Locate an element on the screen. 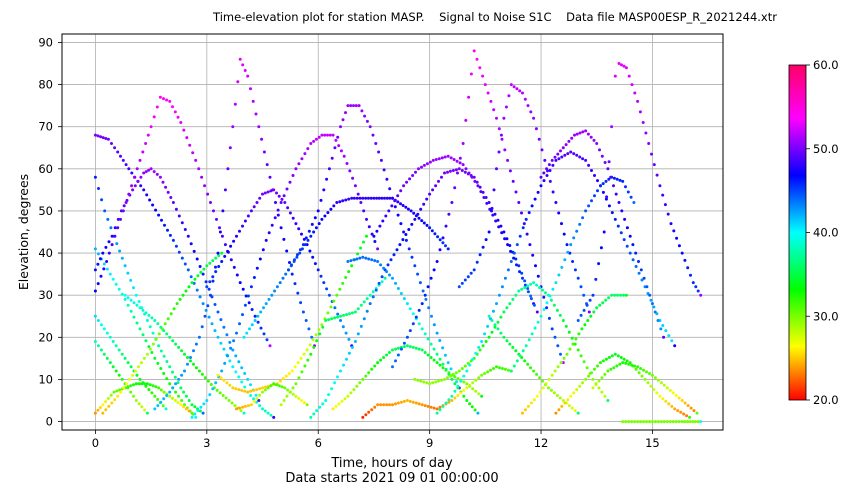 Image resolution: width=858 pixels, height=489 pixels. x-axis-ticks: 0 3 6 9 12 15 is located at coordinates (376, 440).